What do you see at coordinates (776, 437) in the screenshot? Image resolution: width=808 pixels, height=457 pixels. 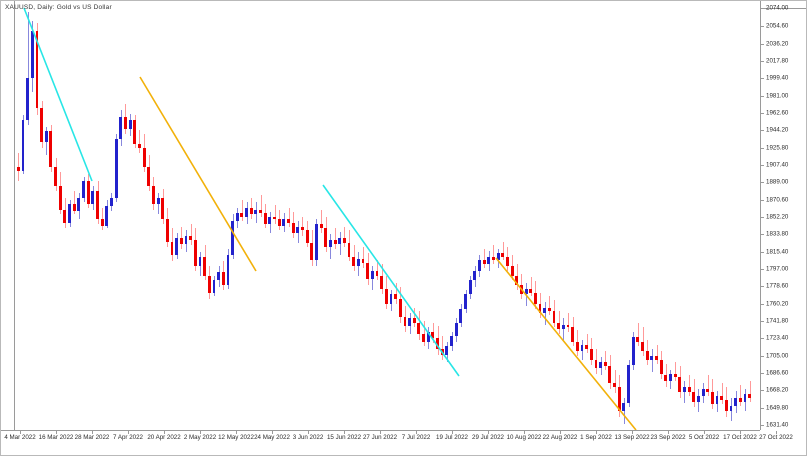 I see `date-axis-label: 27 Oct 2022` at bounding box center [776, 437].